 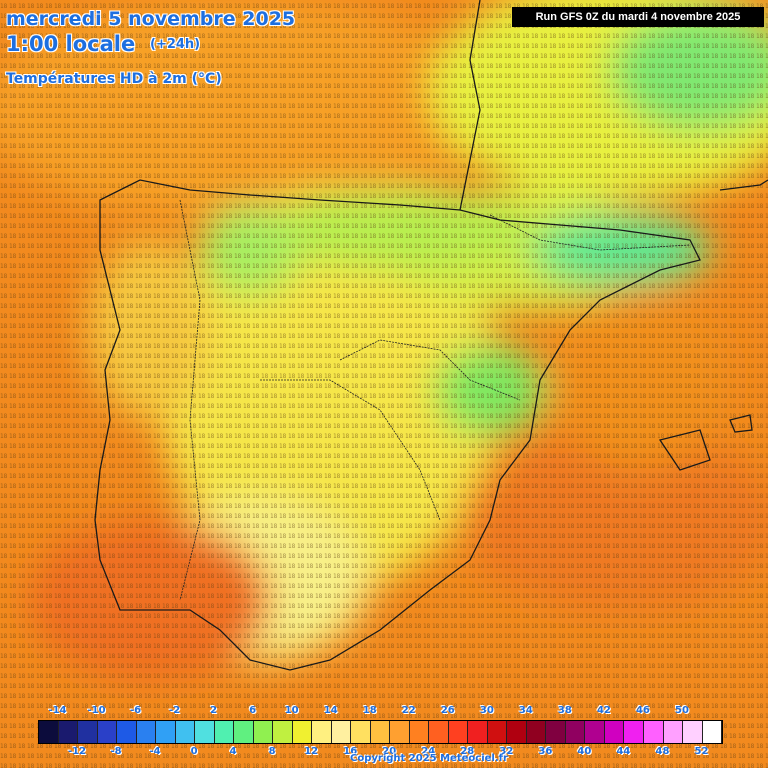 What do you see at coordinates (389, 751) in the screenshot?
I see `legend-tick-bottom: 20` at bounding box center [389, 751].